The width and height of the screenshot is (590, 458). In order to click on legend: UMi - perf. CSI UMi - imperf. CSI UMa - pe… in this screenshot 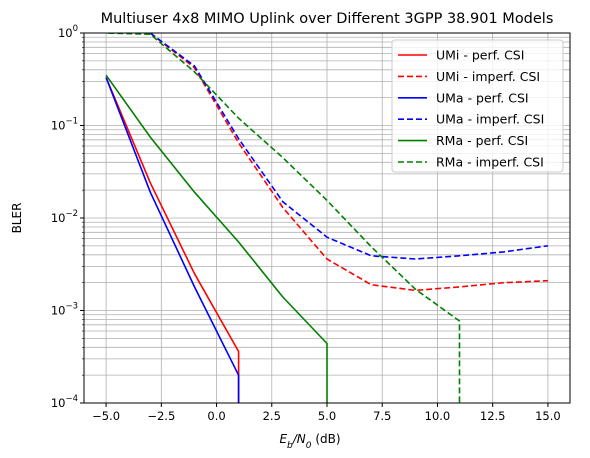, I will do `click(477, 106)`.